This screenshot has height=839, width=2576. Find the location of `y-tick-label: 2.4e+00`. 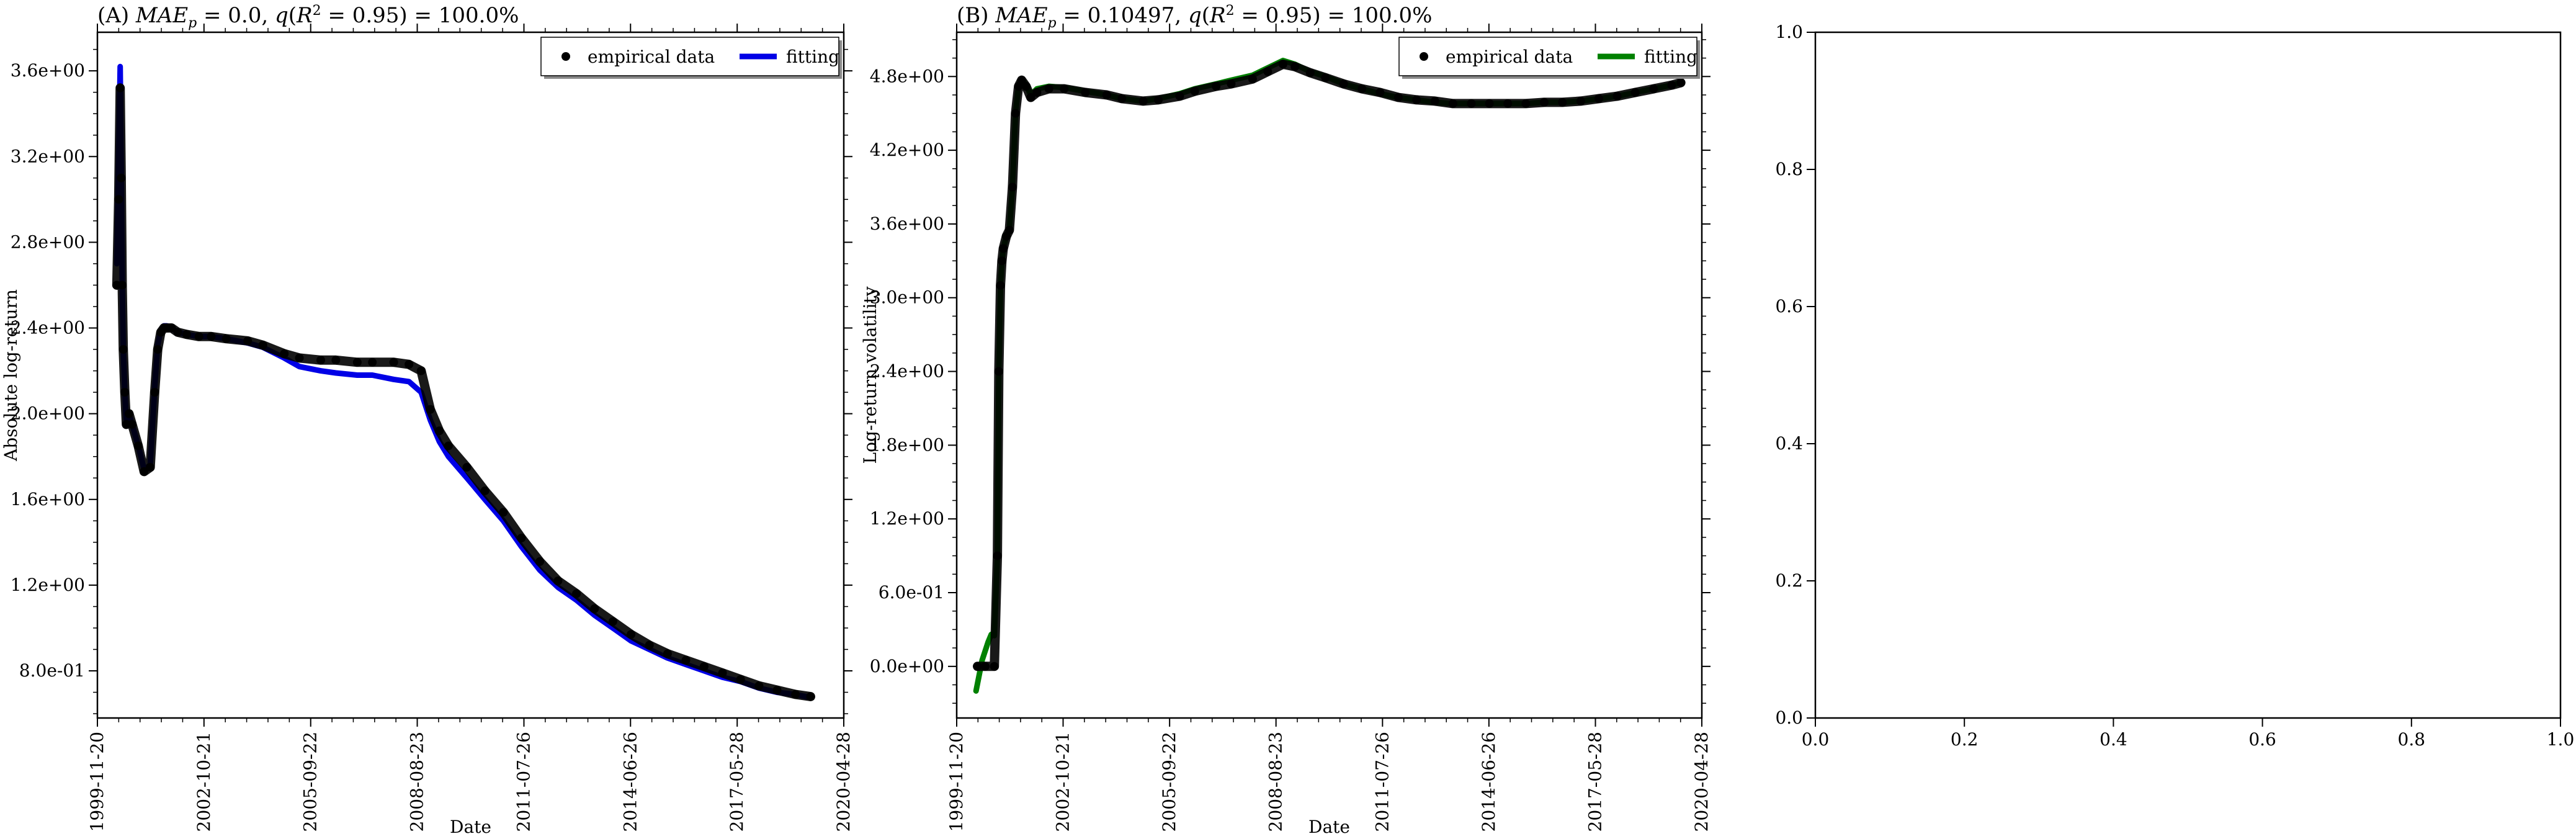

y-tick-label: 2.4e+00 is located at coordinates (48, 328).